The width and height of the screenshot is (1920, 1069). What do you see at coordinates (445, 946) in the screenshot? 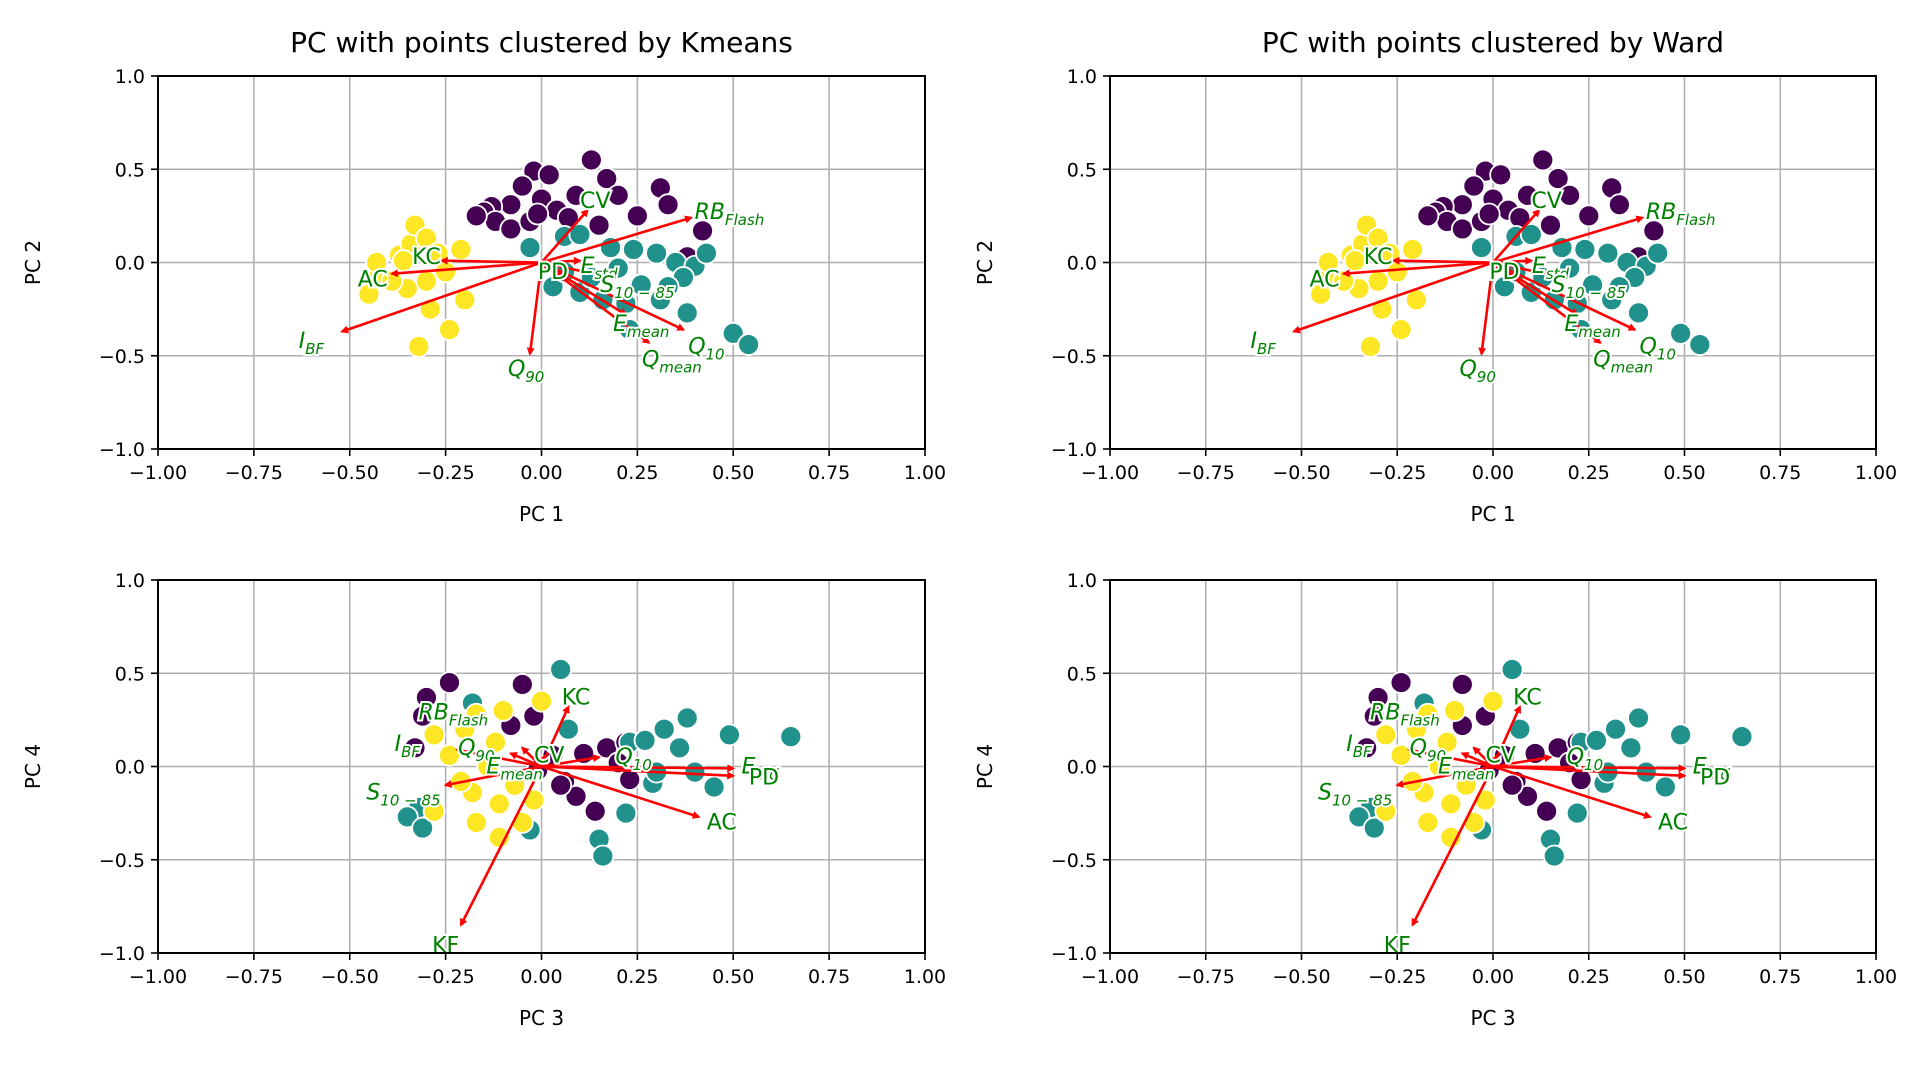
I see `loading-label: KF` at bounding box center [445, 946].